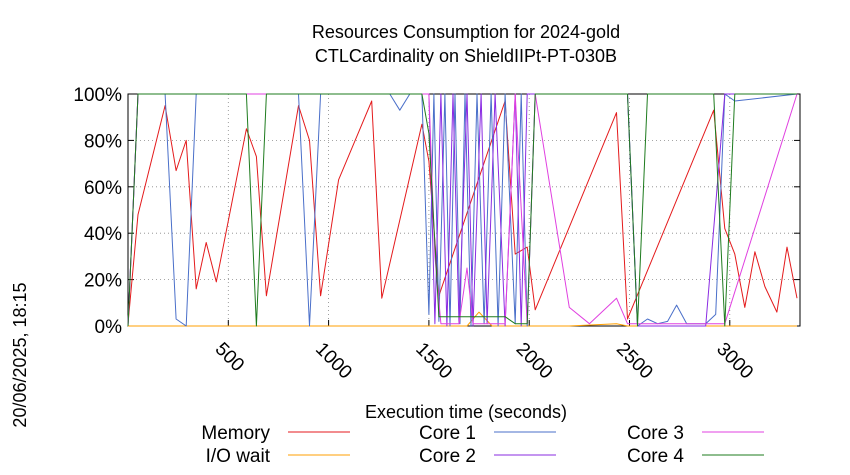 The height and width of the screenshot is (475, 850). What do you see at coordinates (447, 456) in the screenshot?
I see `legend-label-core-2: Core 2` at bounding box center [447, 456].